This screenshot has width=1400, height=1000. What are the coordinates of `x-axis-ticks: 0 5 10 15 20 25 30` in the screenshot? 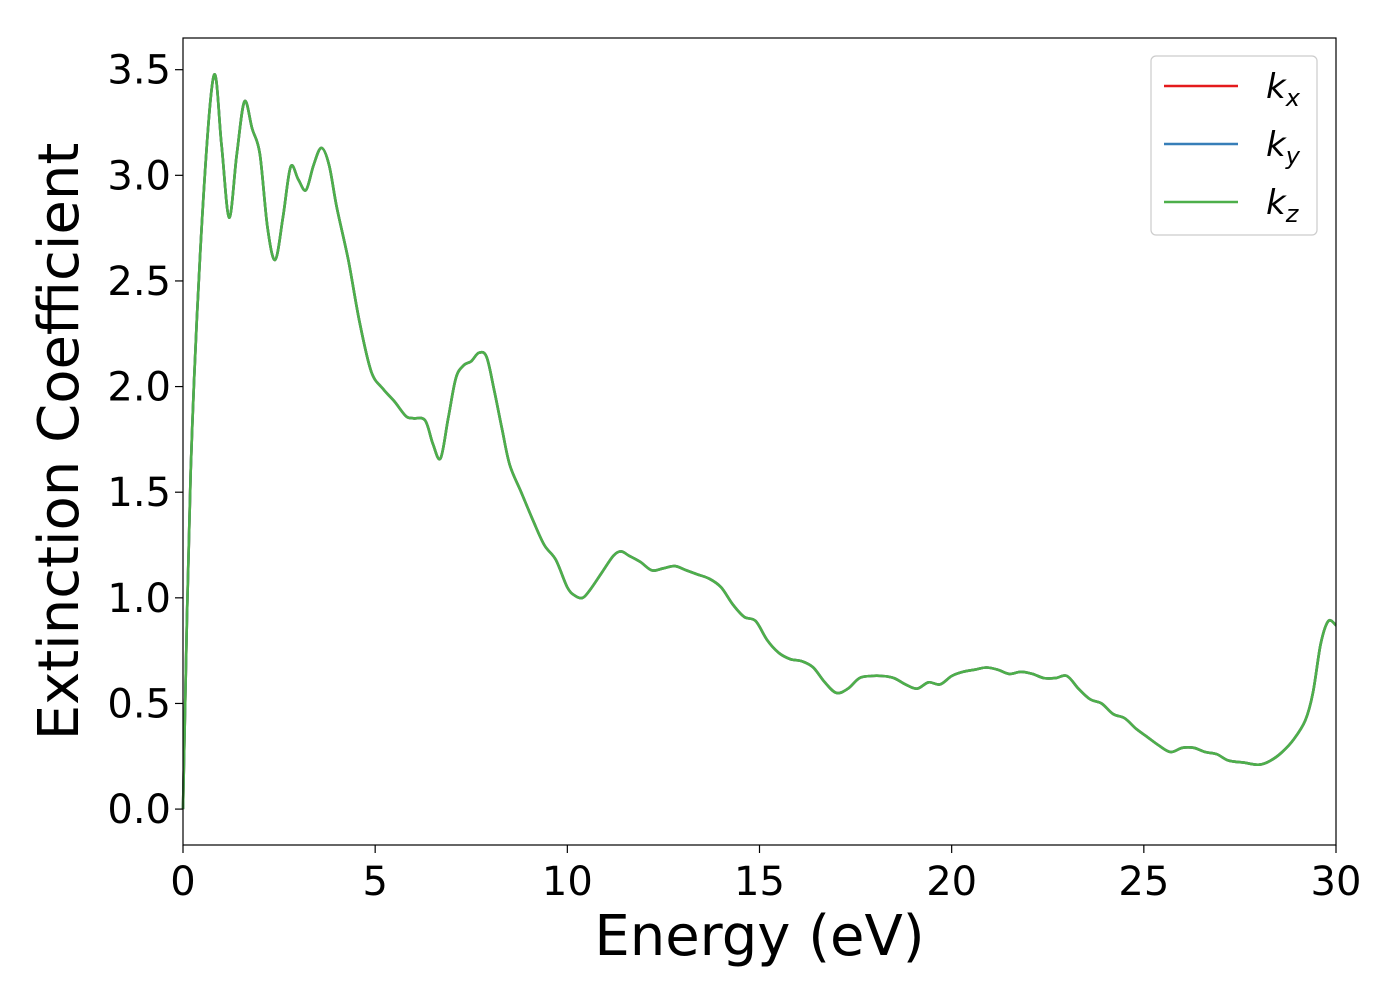 It's located at (765, 875).